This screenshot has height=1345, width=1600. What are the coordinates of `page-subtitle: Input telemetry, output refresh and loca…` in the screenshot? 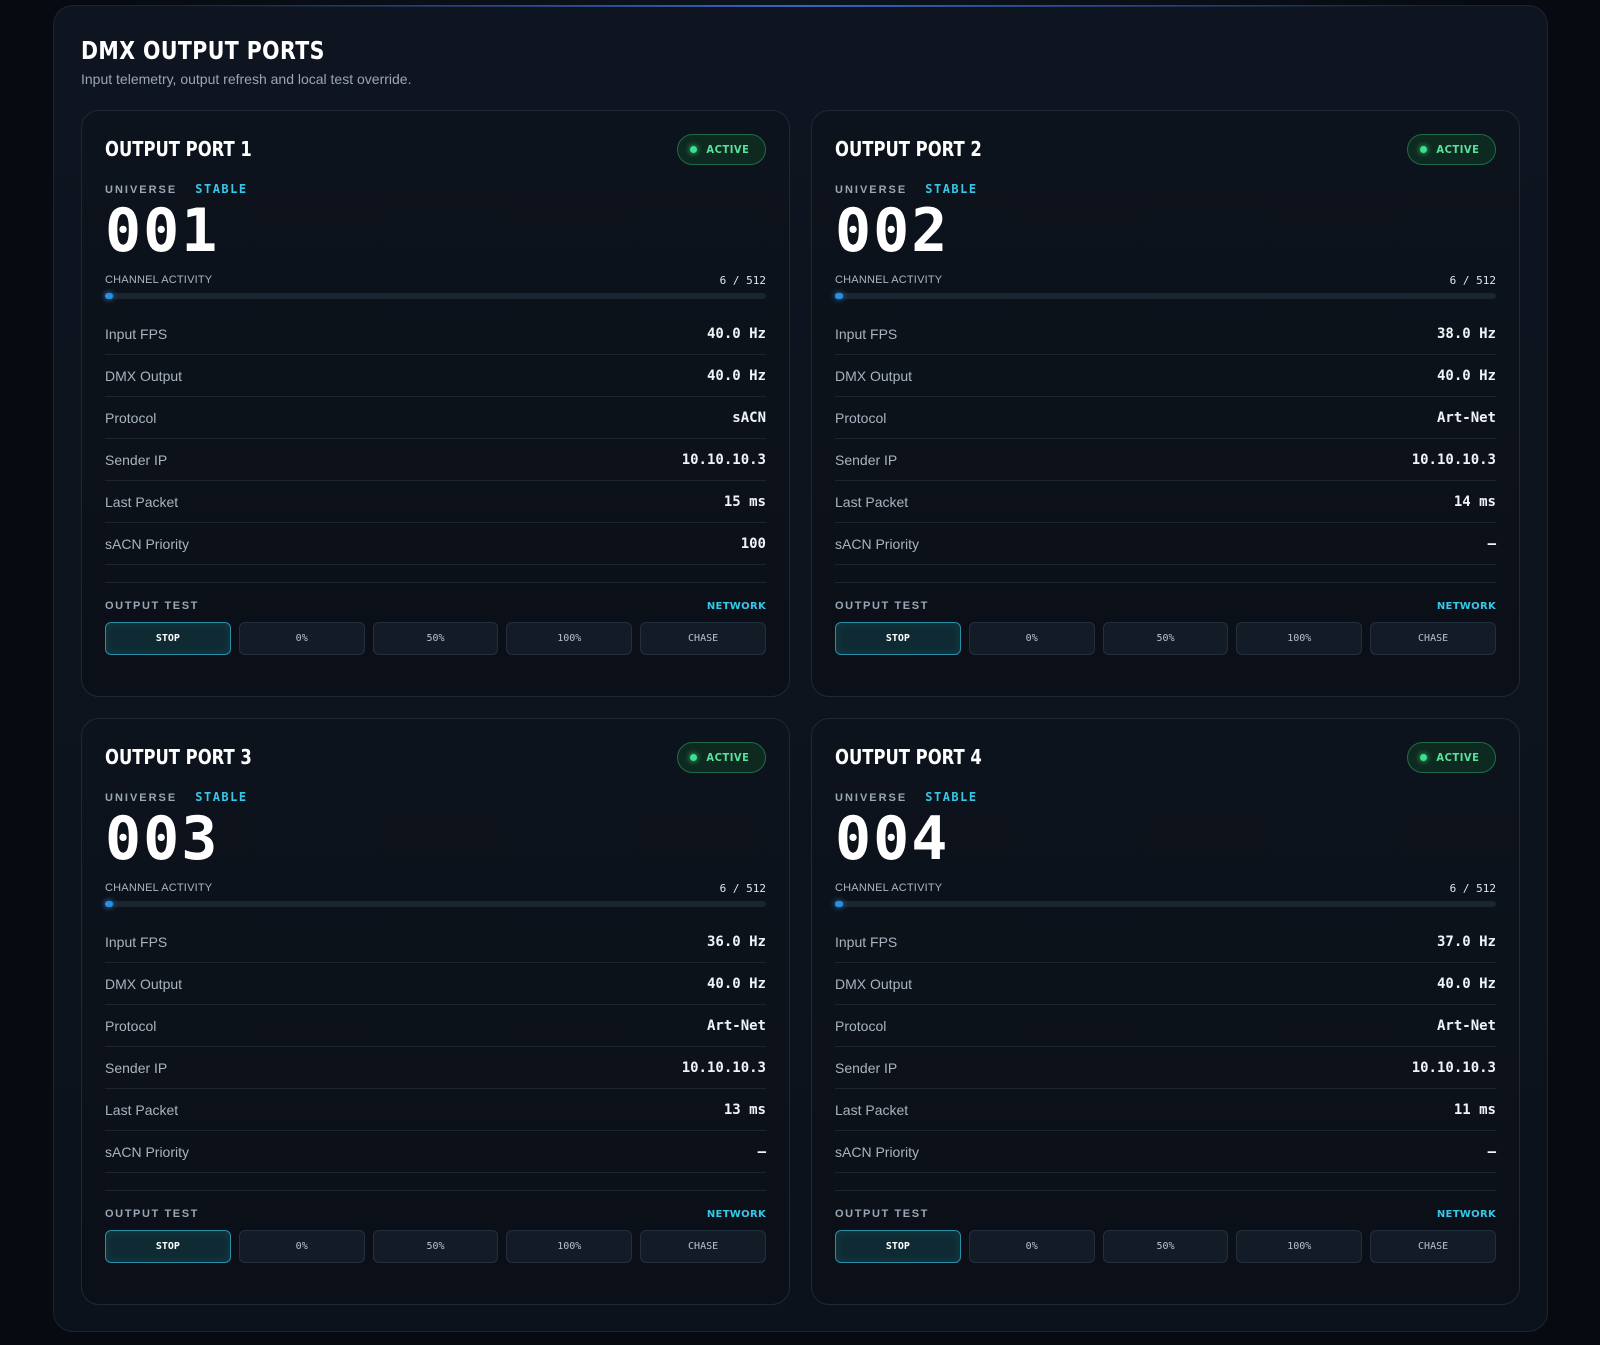 It's located at (246, 79).